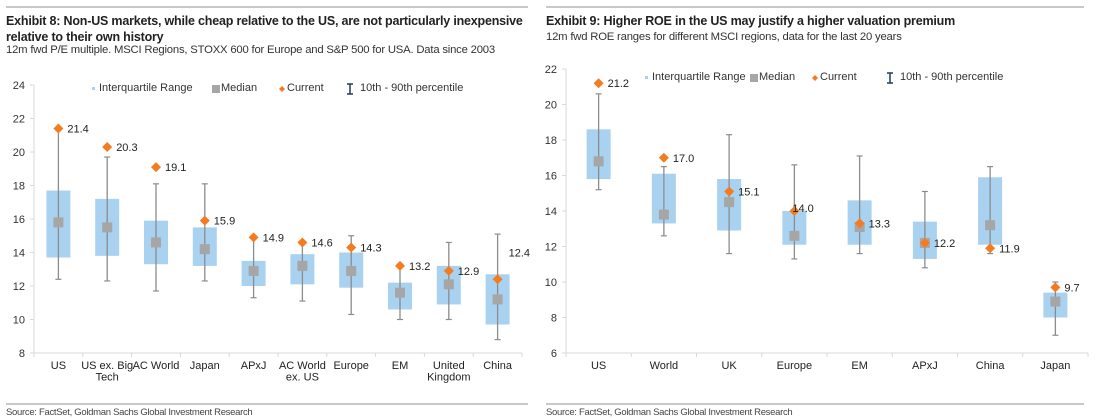 The image size is (1096, 419). Describe the element at coordinates (448, 378) in the screenshot. I see `x-tick-label: Kingdom` at that location.